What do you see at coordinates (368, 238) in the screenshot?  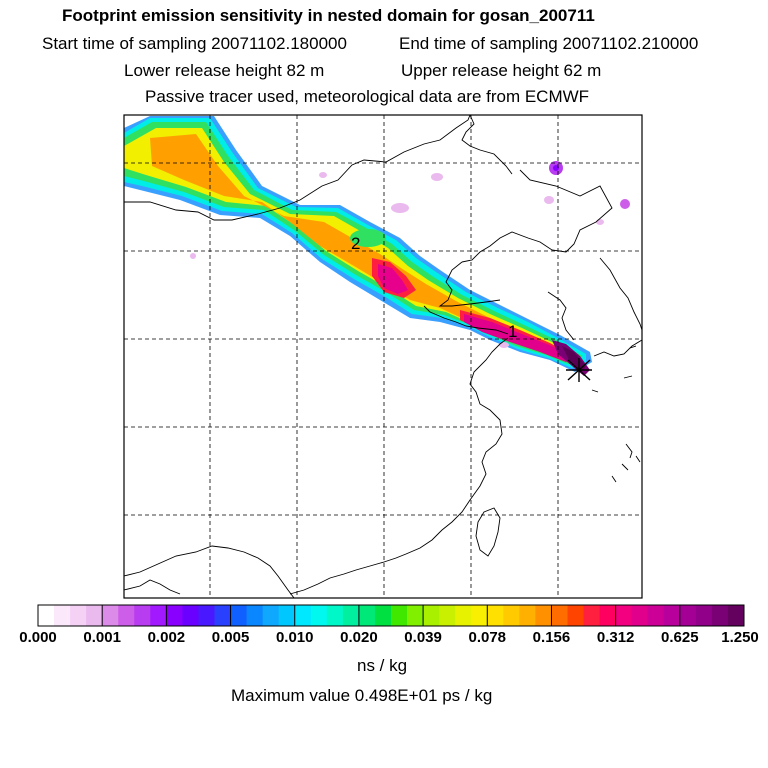 I see `plume-green-patch` at bounding box center [368, 238].